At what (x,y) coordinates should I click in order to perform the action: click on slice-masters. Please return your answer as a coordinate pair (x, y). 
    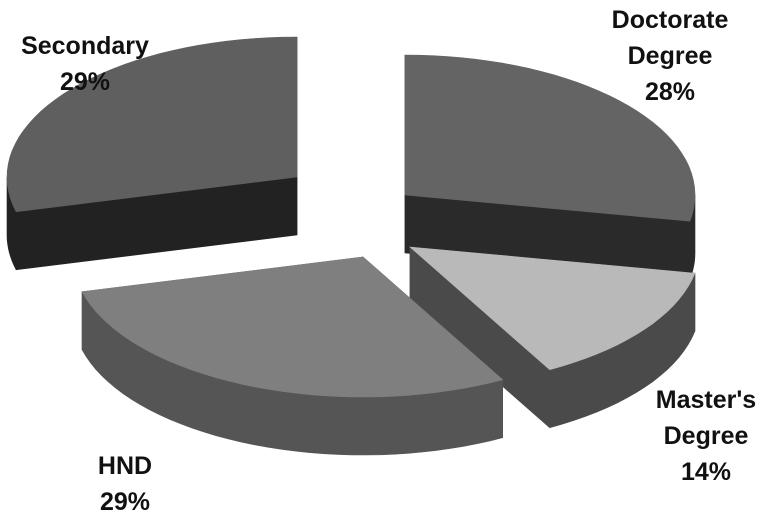
    Looking at the image, I should click on (552, 337).